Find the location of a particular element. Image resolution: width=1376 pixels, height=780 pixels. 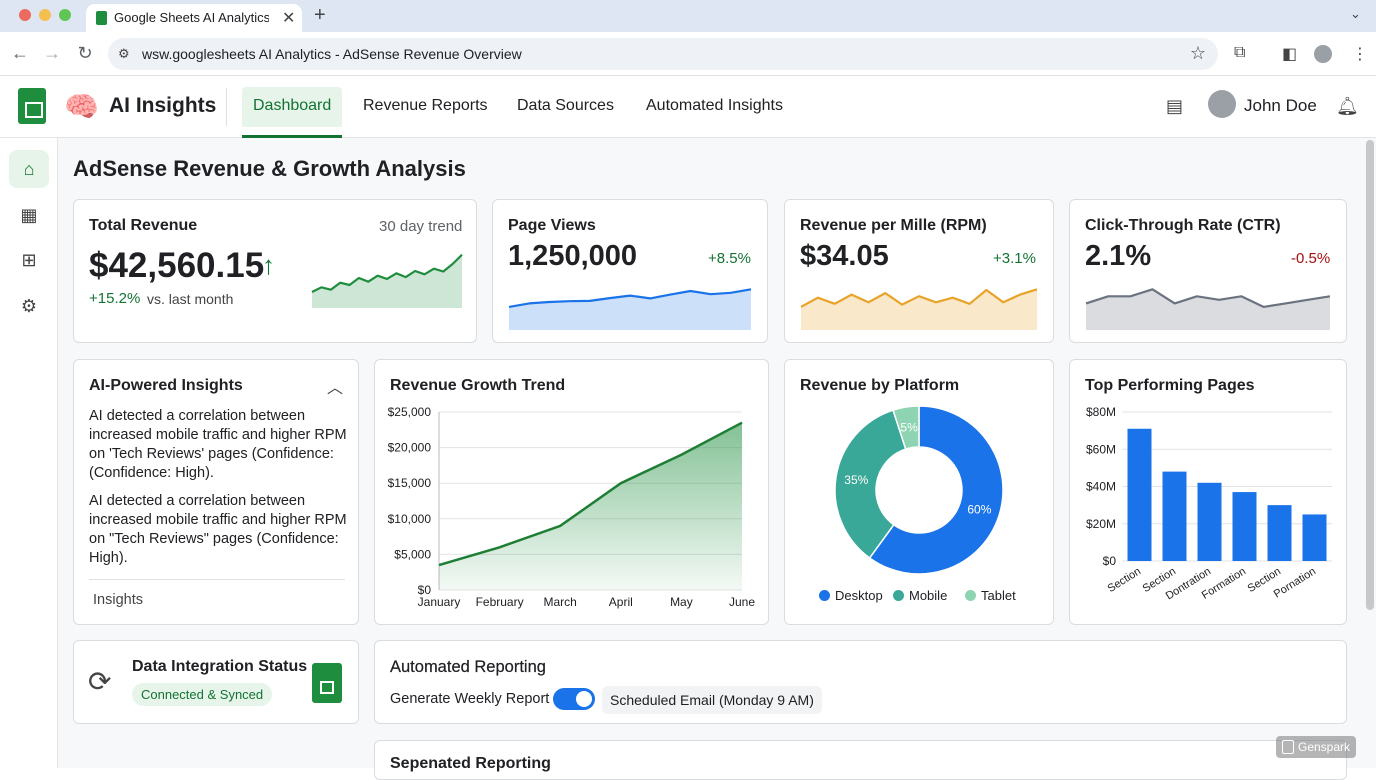

tab-search-icon: ⌄ is located at coordinates (1355, 14).